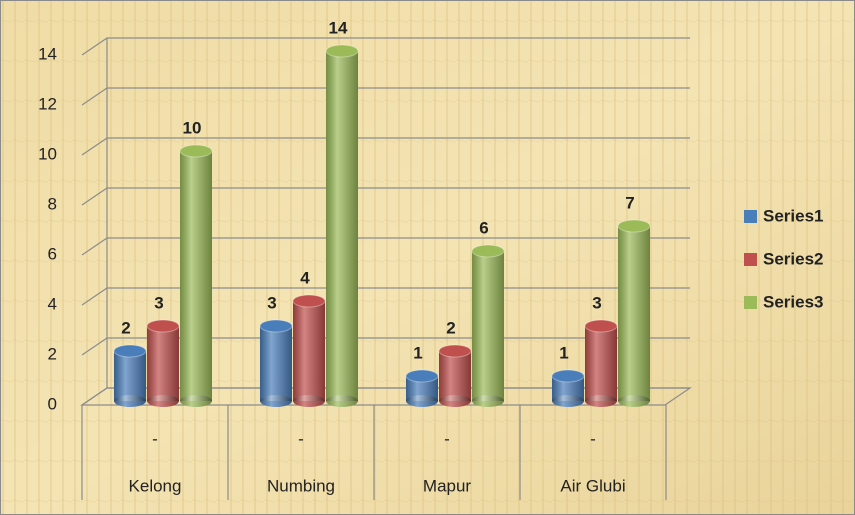  Describe the element at coordinates (338, 27) in the screenshot. I see `data-label: 14` at that location.